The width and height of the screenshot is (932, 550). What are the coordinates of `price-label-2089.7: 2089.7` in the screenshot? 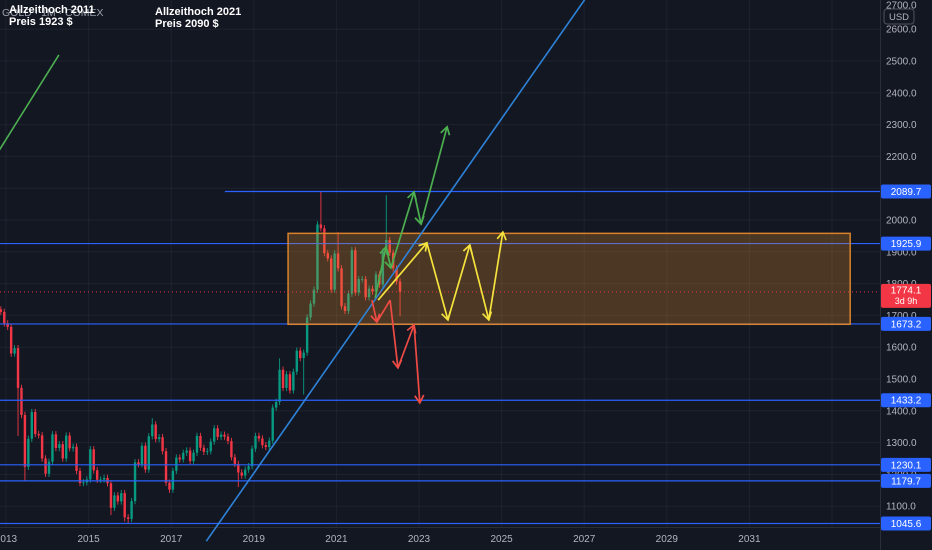 It's located at (906, 191).